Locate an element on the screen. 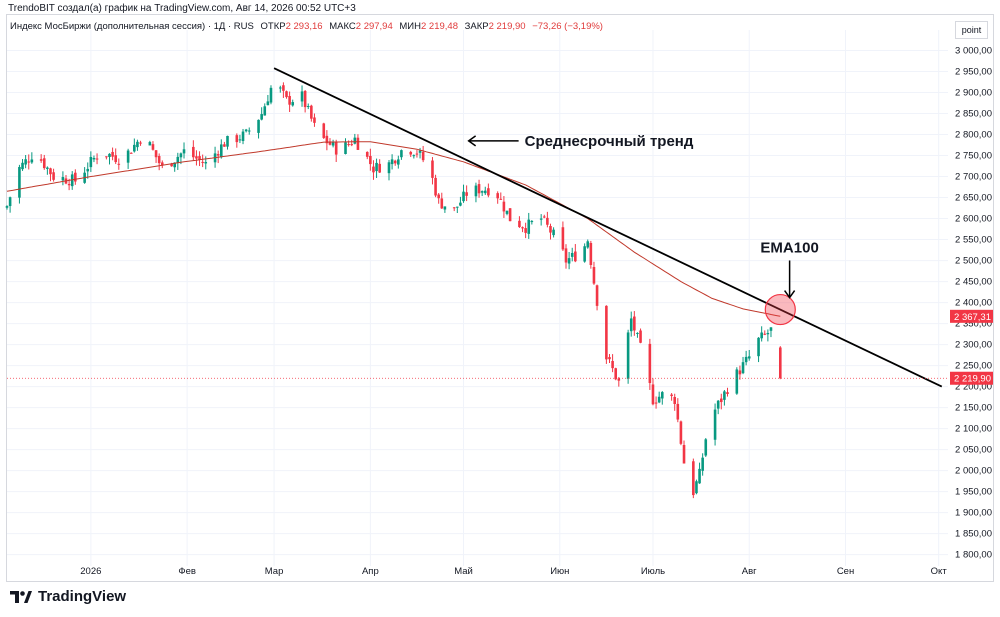 This screenshot has width=1000, height=617. open-value: 2 293,16 is located at coordinates (304, 26).